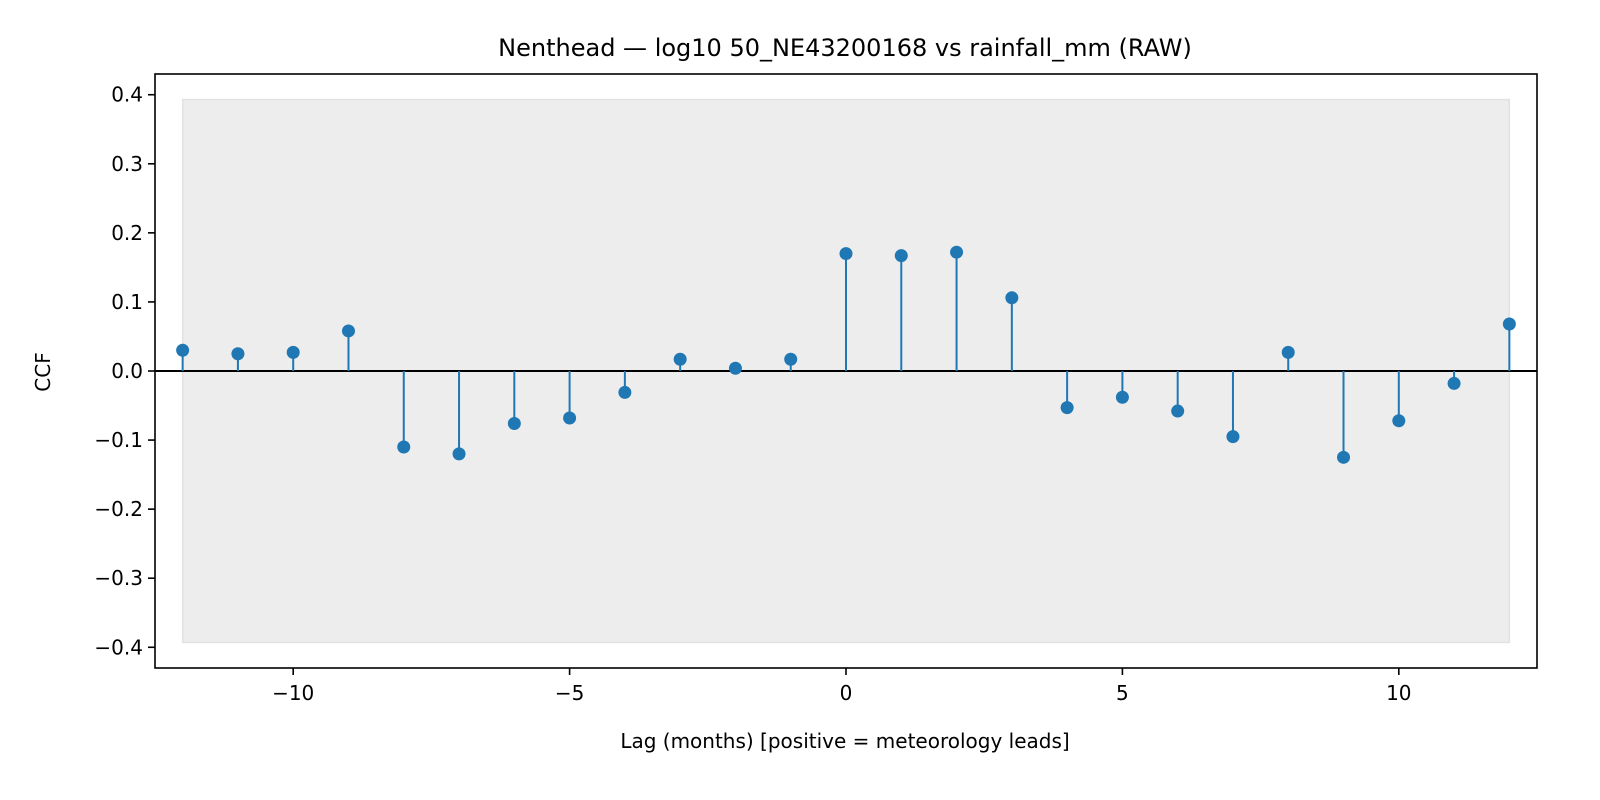  Describe the element at coordinates (127, 95) in the screenshot. I see `y-tick-label: 0.4` at that location.